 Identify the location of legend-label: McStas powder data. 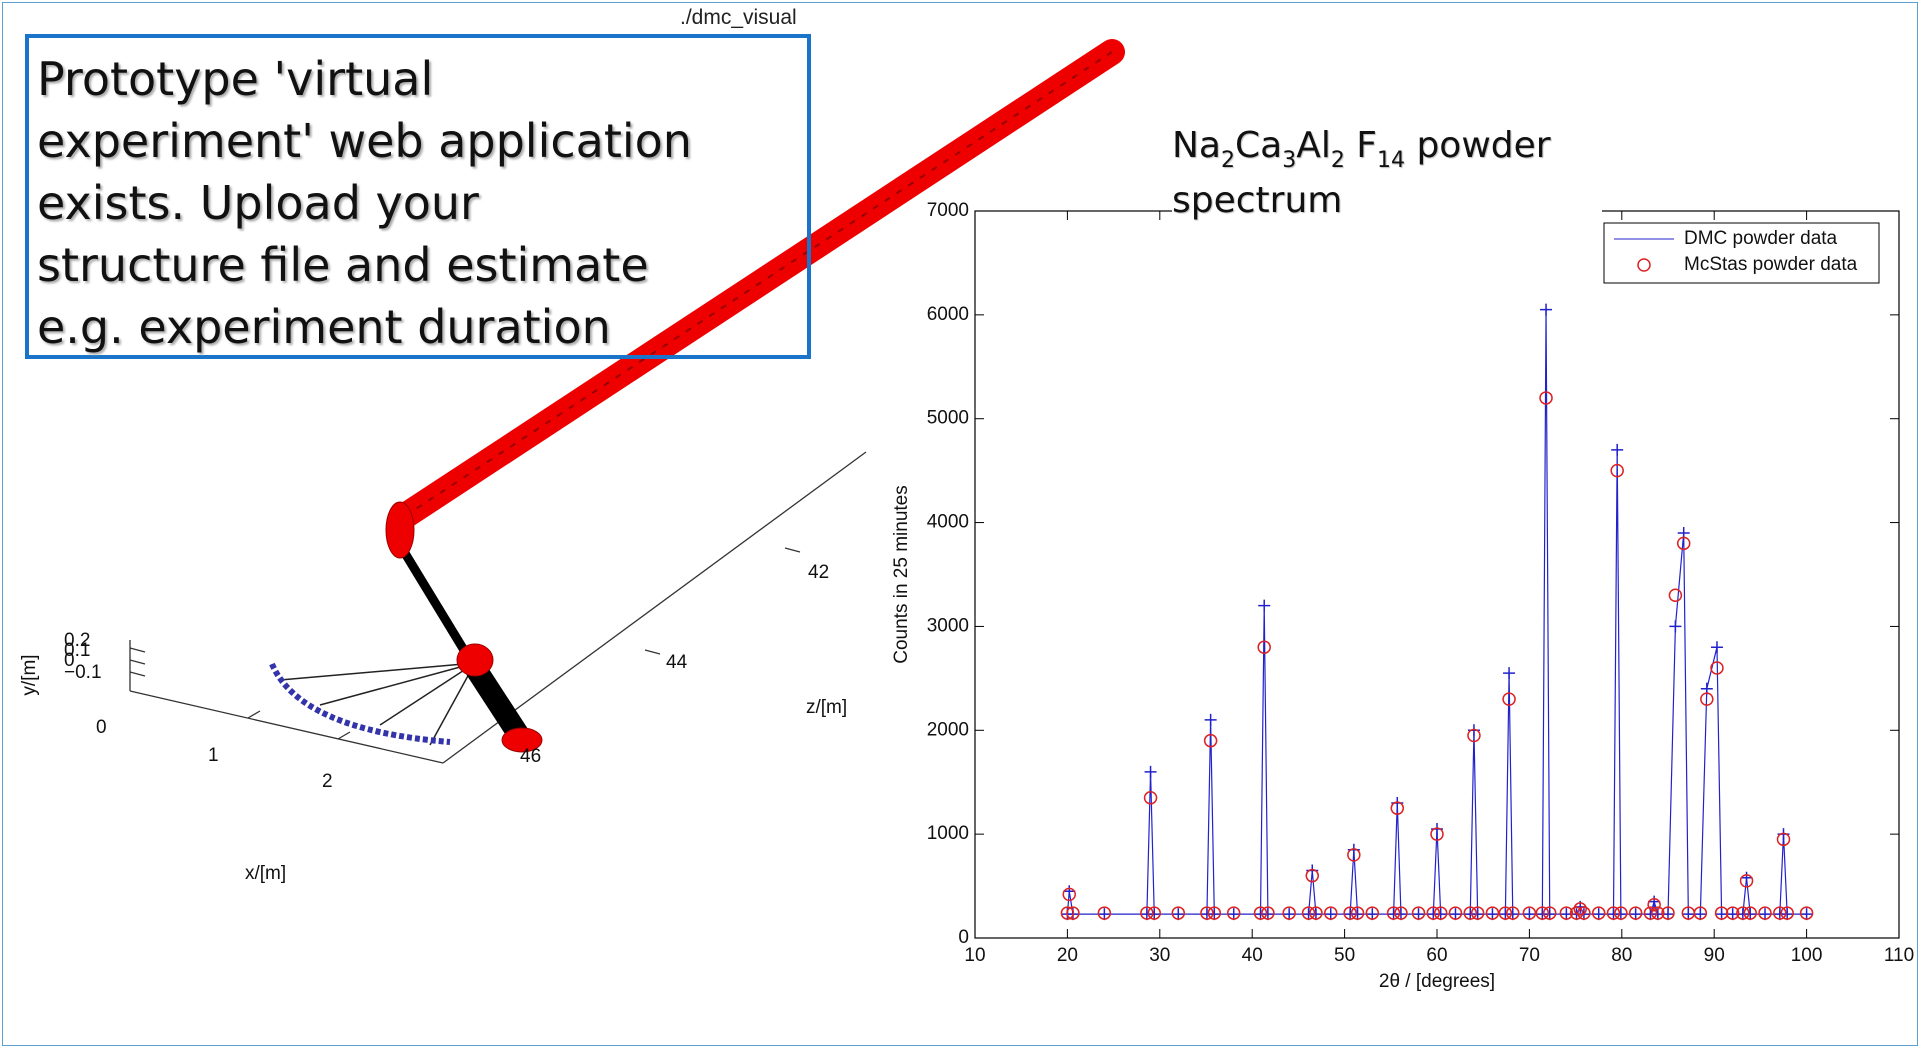
(1771, 264).